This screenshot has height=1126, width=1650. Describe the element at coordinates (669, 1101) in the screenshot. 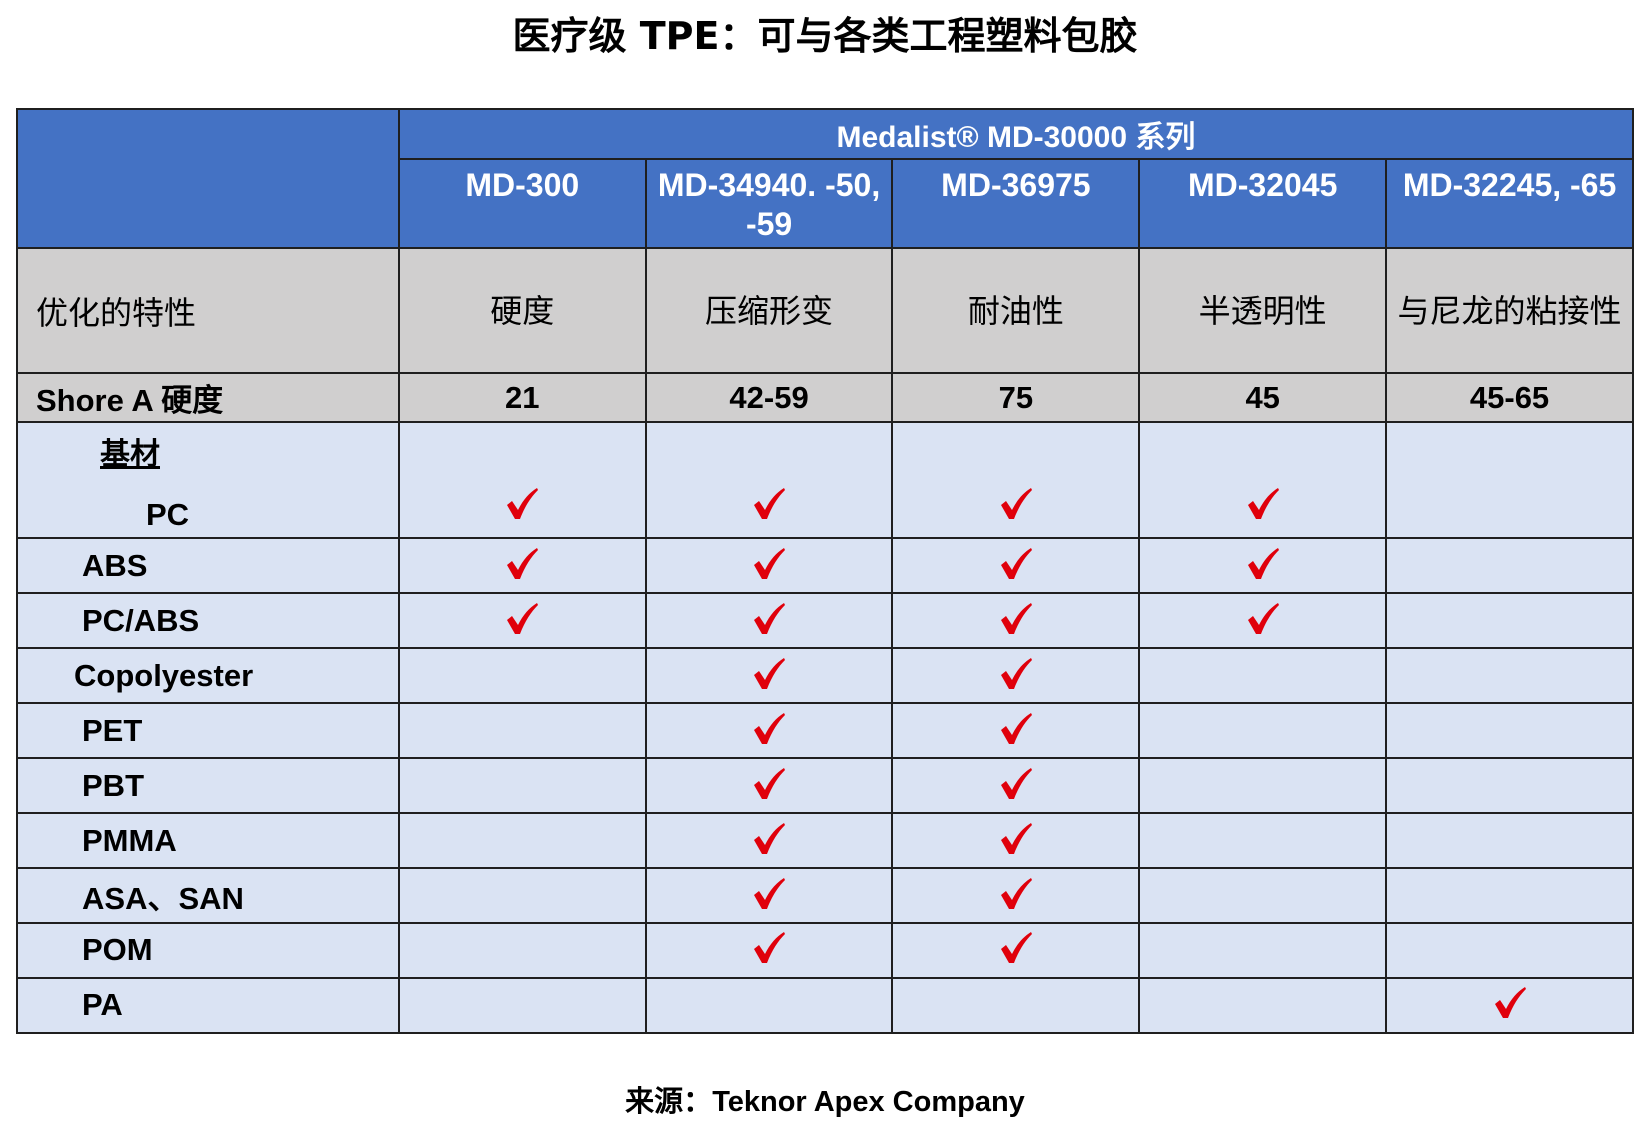

I see `source-label: 来源：` at that location.